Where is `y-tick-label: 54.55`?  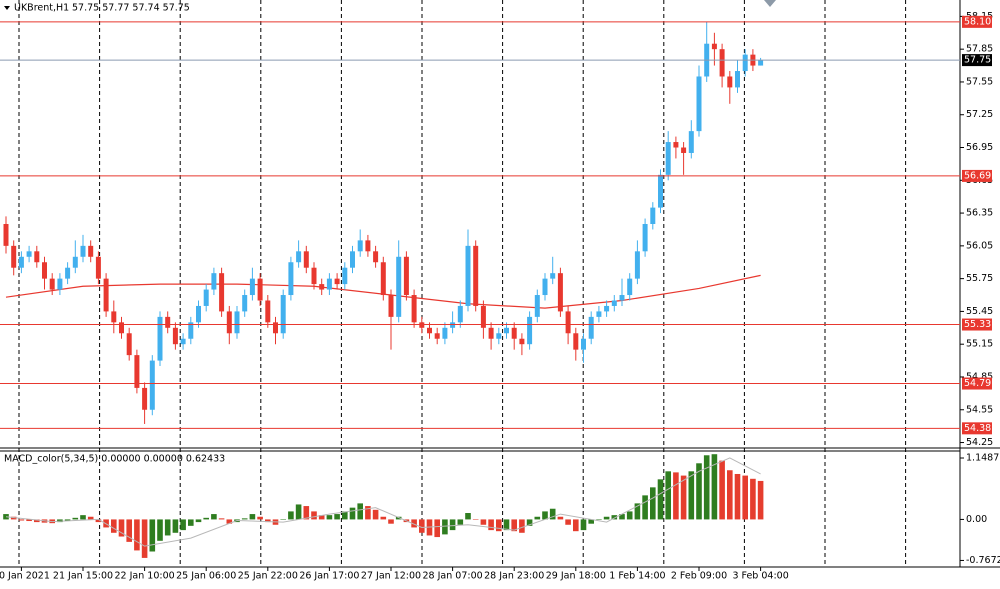 y-tick-label: 54.55 is located at coordinates (979, 409).